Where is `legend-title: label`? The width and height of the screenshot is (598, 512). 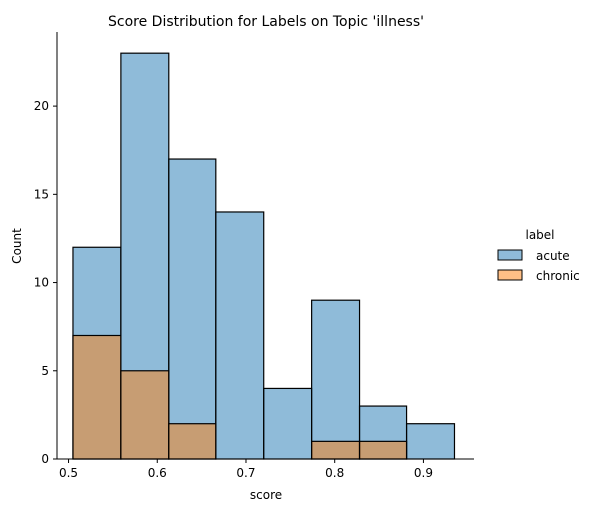 legend-title: label is located at coordinates (539, 235).